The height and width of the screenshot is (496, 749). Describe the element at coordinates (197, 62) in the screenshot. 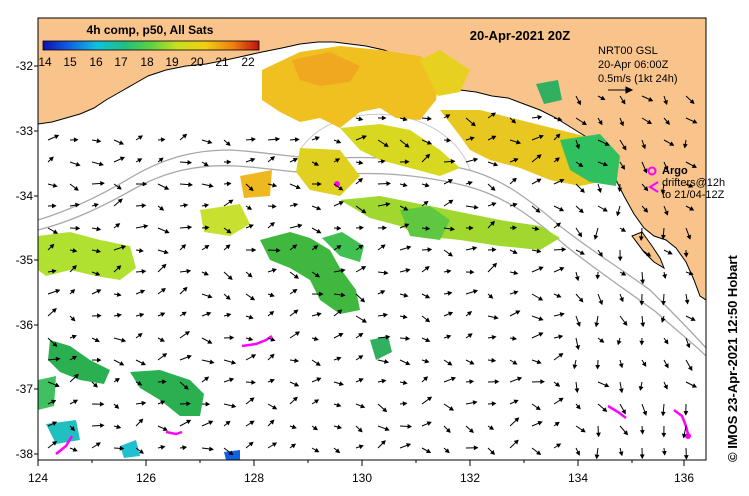

I see `colorbar-tick: 20` at that location.